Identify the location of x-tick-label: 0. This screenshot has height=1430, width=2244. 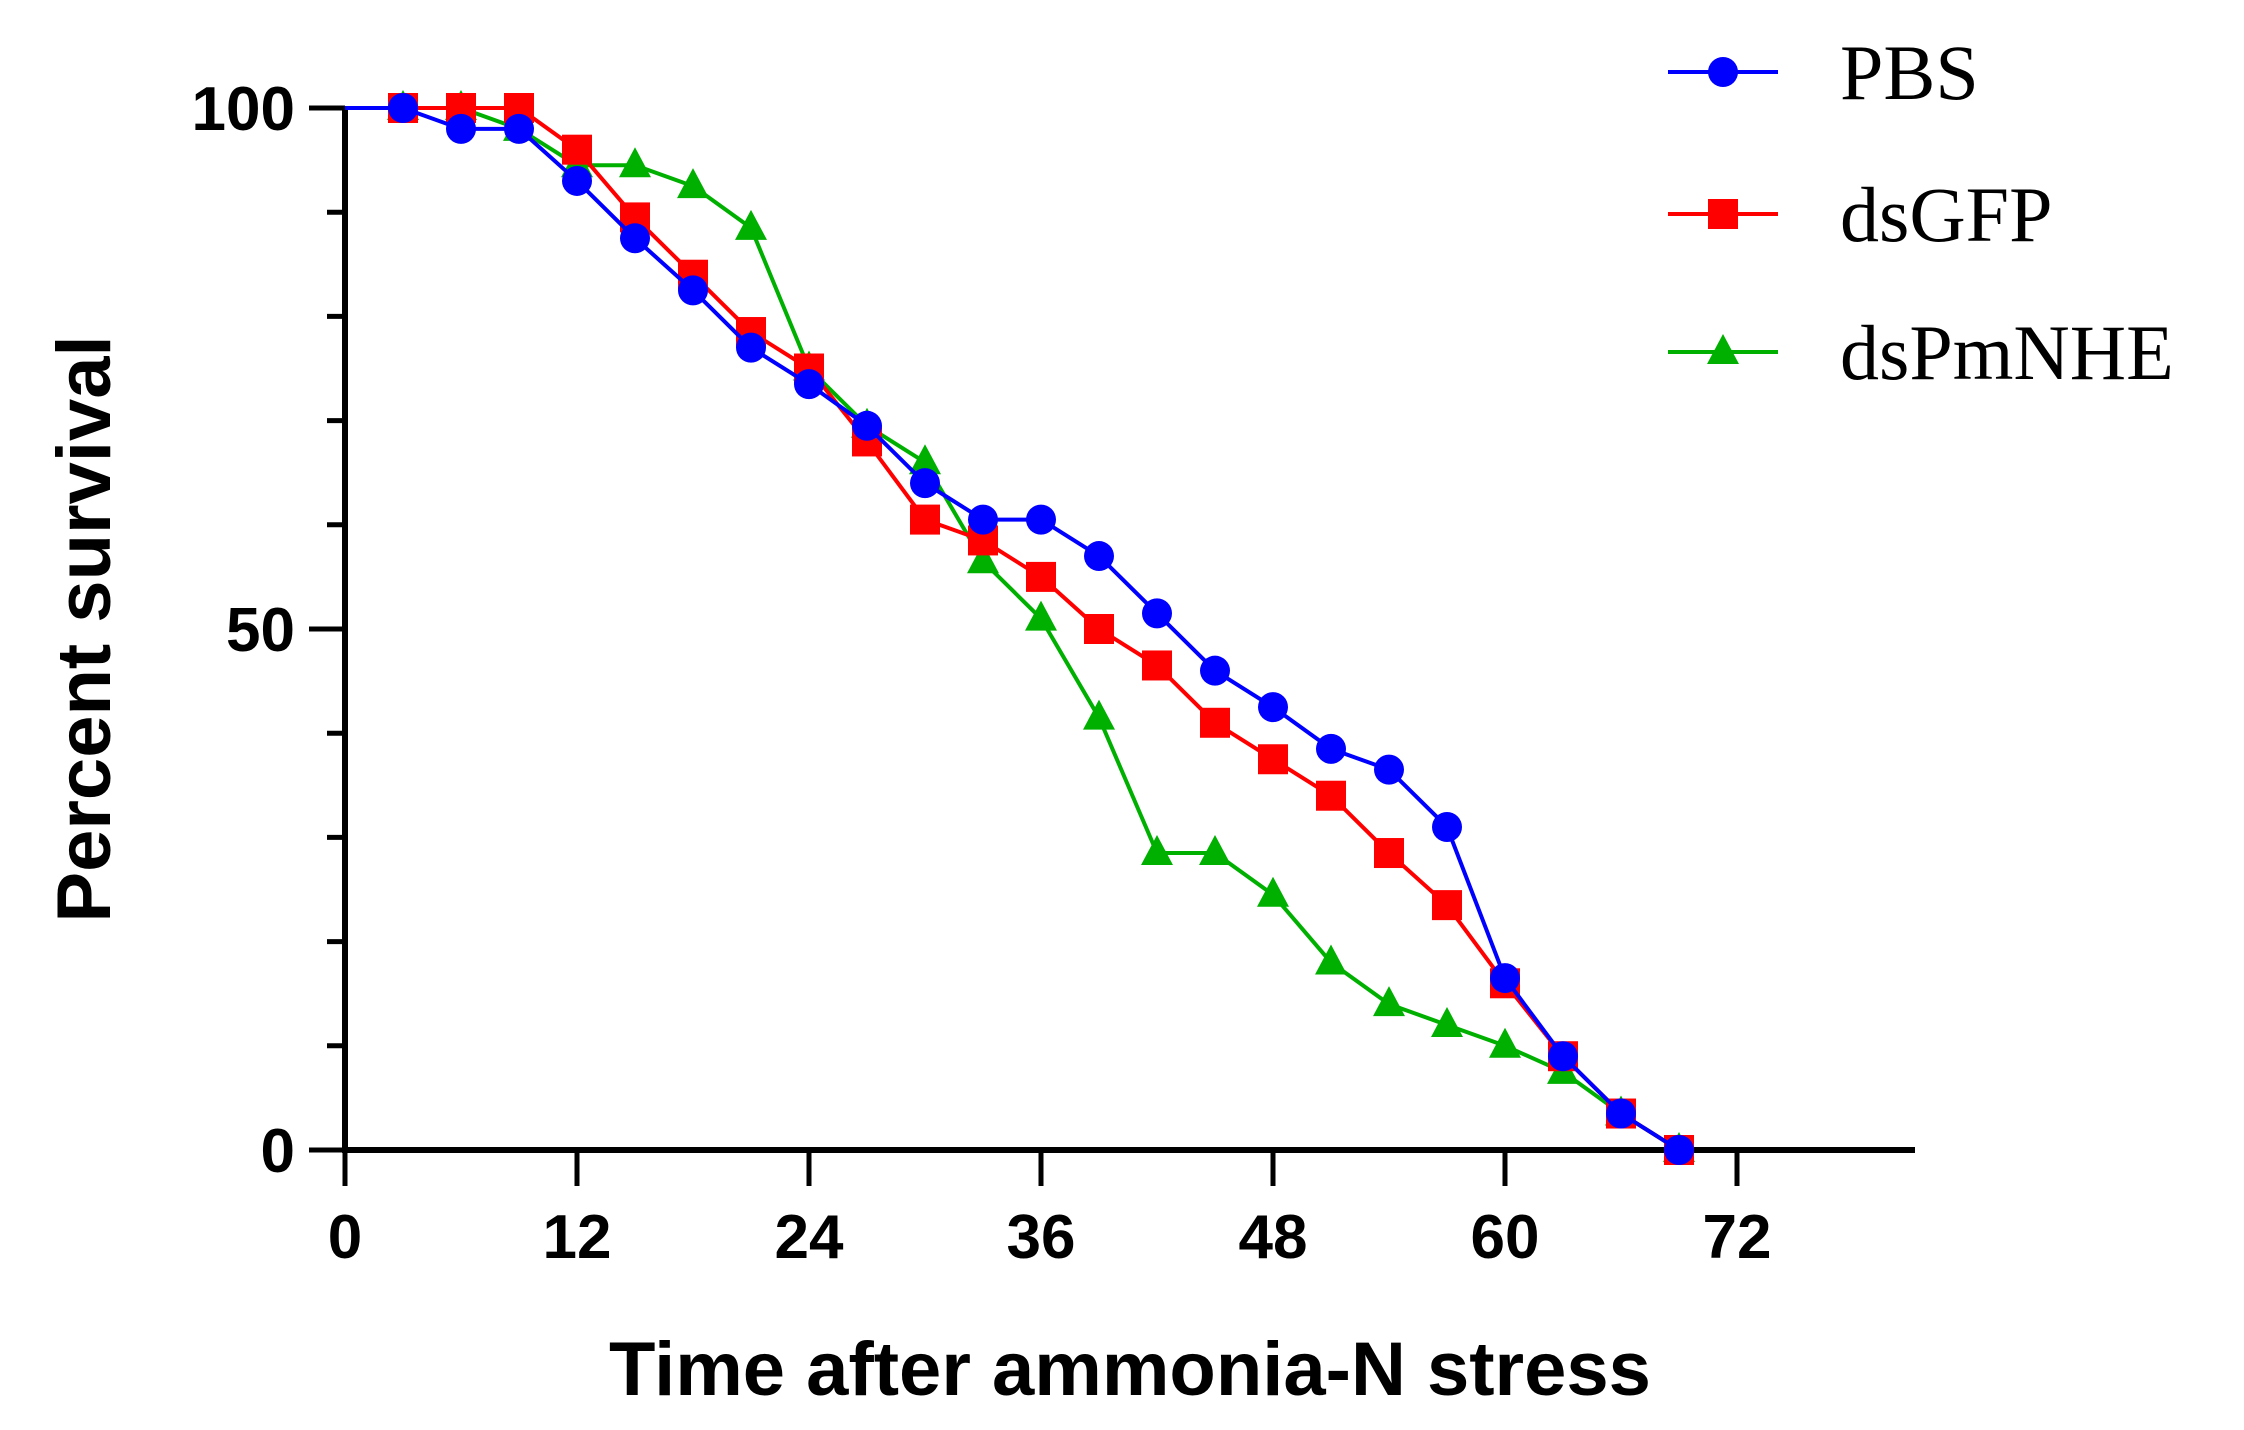
(345, 1237).